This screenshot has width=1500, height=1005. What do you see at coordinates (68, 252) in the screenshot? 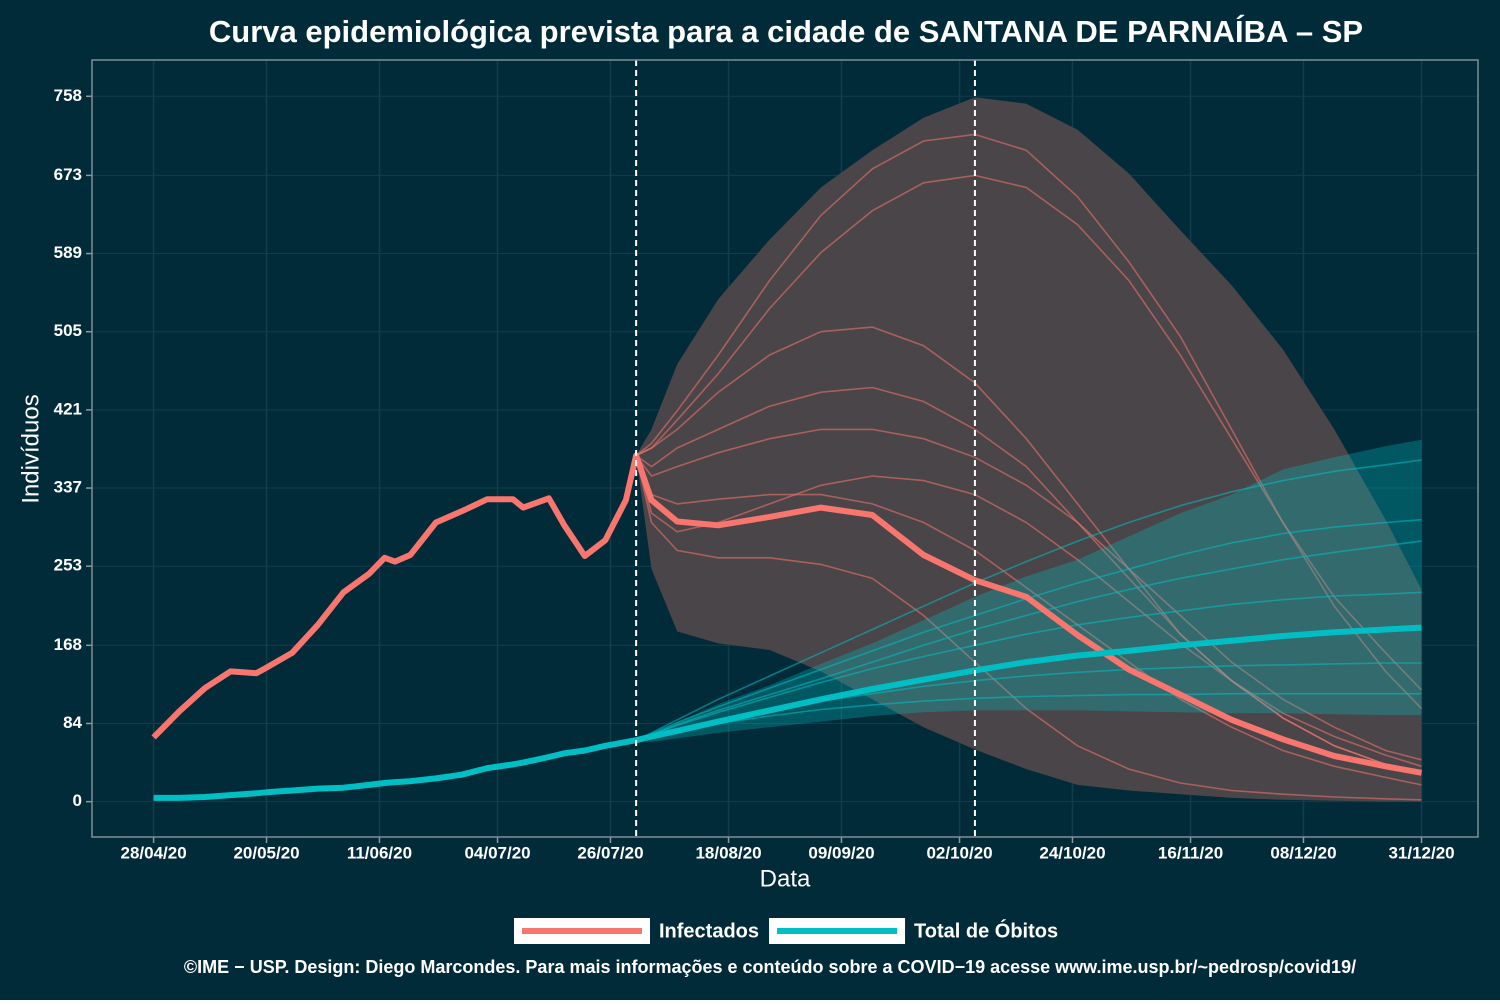
I see `y-tick-label: 589` at bounding box center [68, 252].